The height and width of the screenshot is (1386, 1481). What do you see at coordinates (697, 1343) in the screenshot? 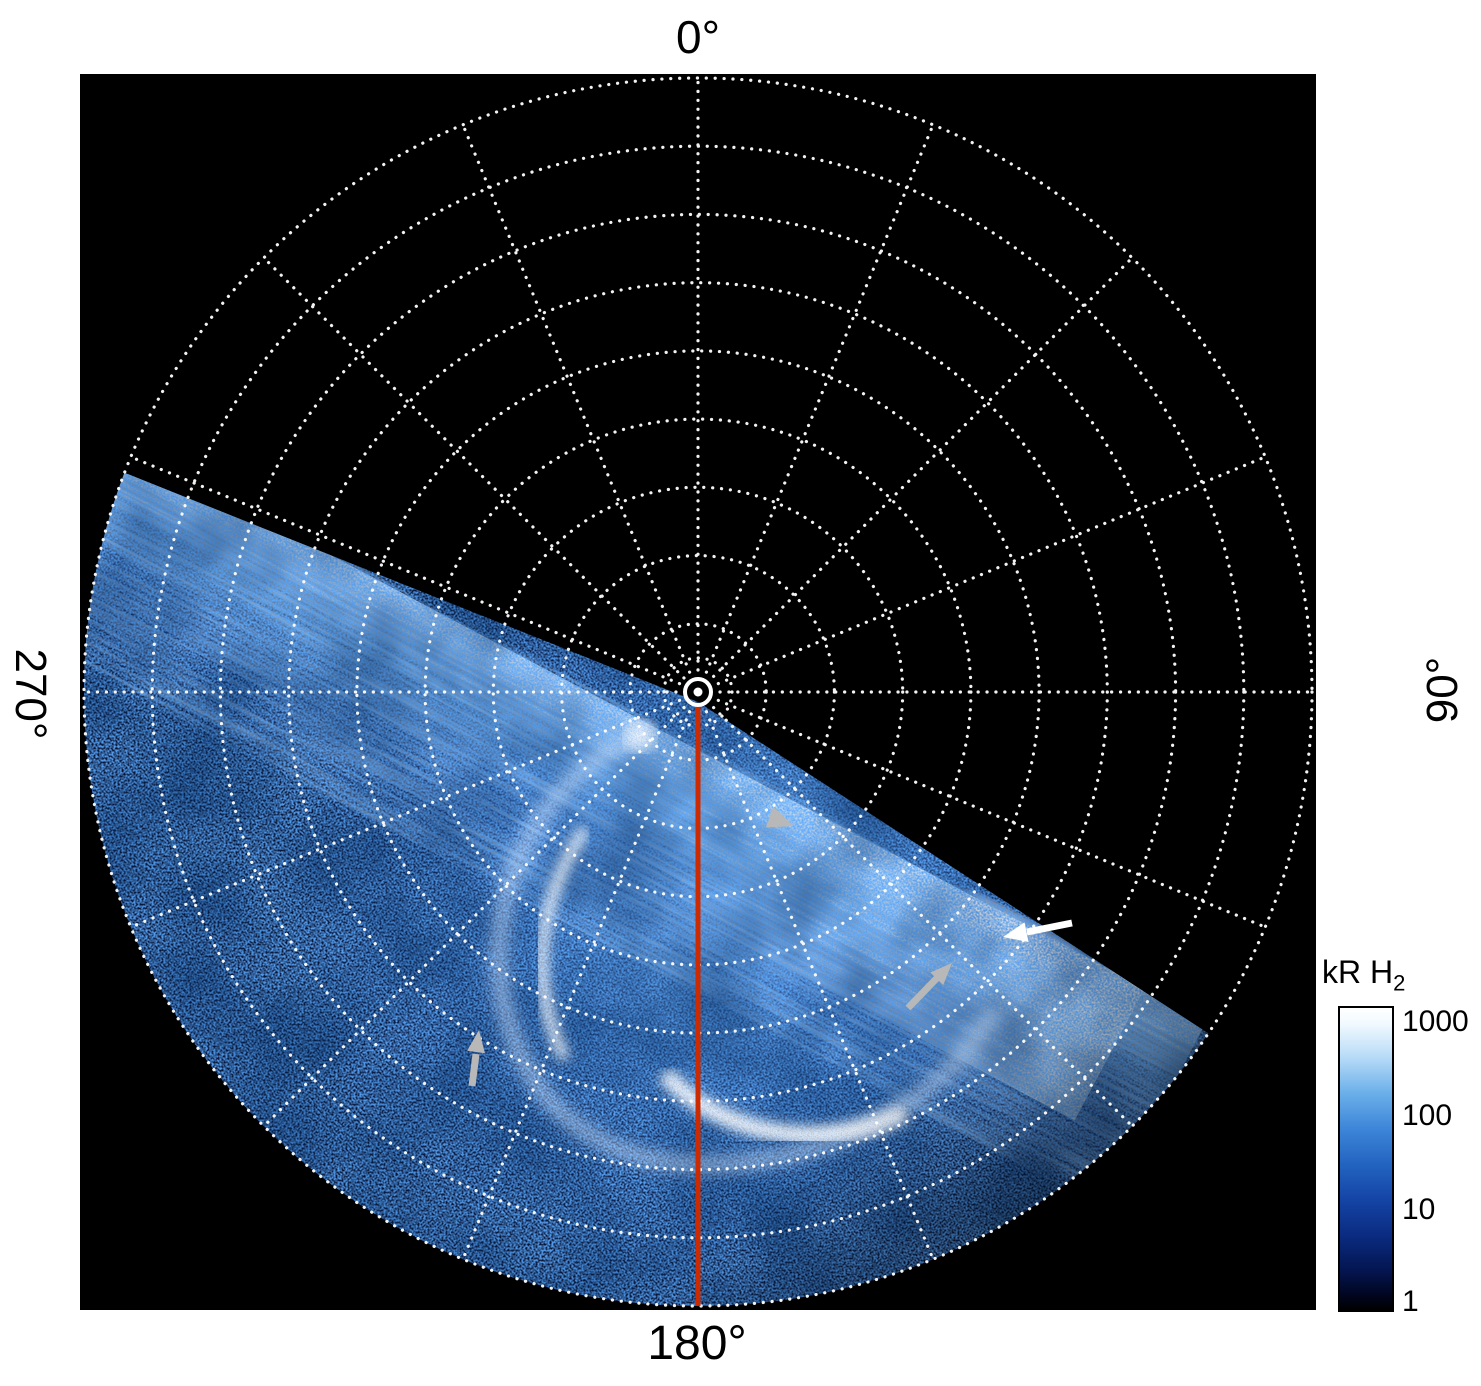
I see `angle-label-180: 180°` at bounding box center [697, 1343].